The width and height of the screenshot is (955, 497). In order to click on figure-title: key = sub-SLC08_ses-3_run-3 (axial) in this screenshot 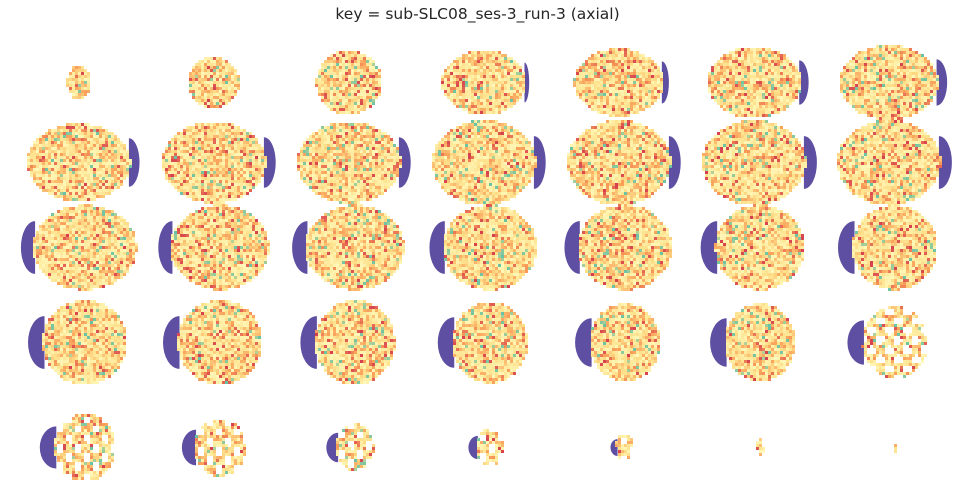, I will do `click(477, 14)`.